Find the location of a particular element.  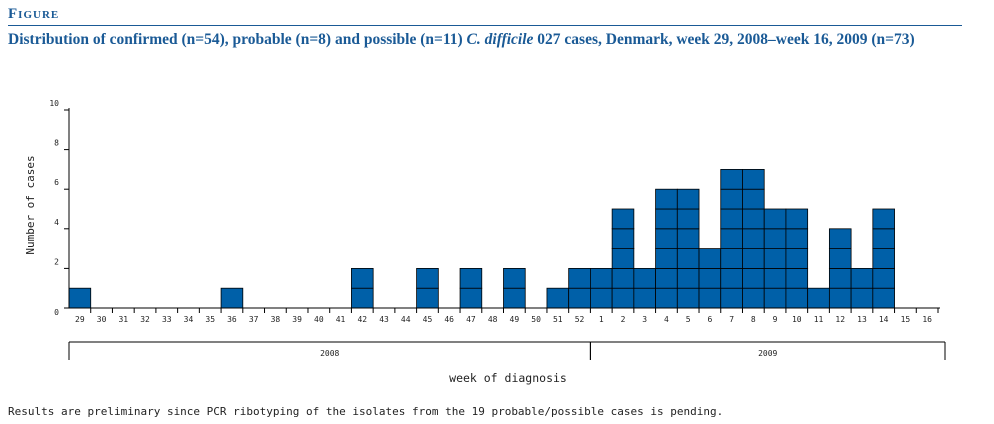

y-tick-label: 8 is located at coordinates (56, 143).